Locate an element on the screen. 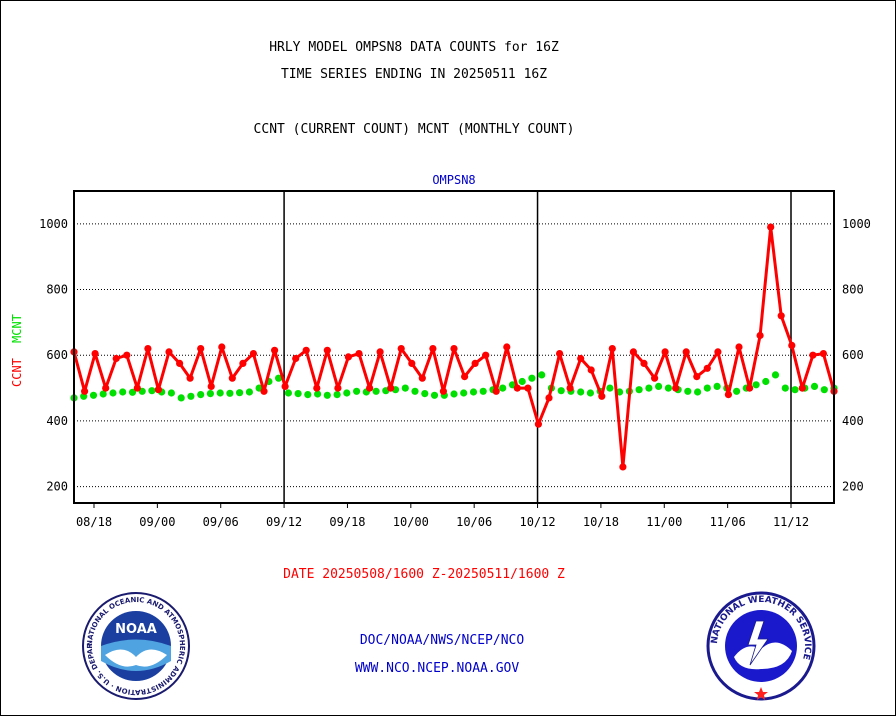  noaa-center-text: NOAA is located at coordinates (136, 629).